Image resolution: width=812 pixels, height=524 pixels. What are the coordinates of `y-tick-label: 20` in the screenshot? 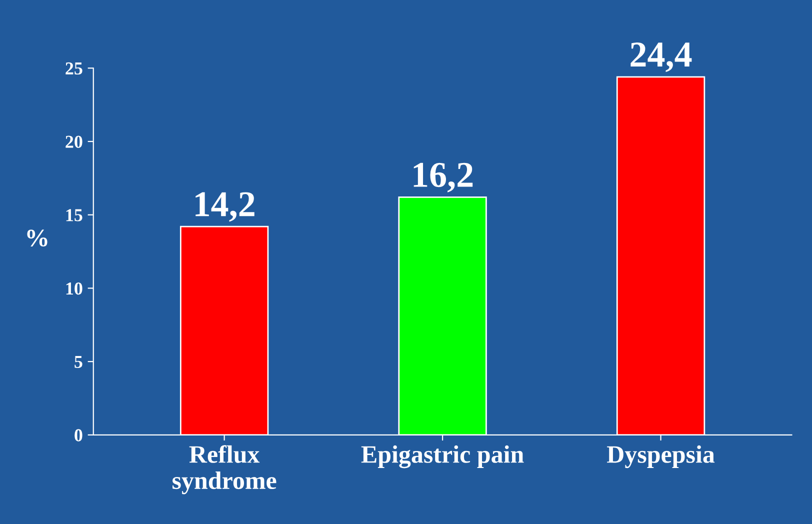 It's located at (74, 142).